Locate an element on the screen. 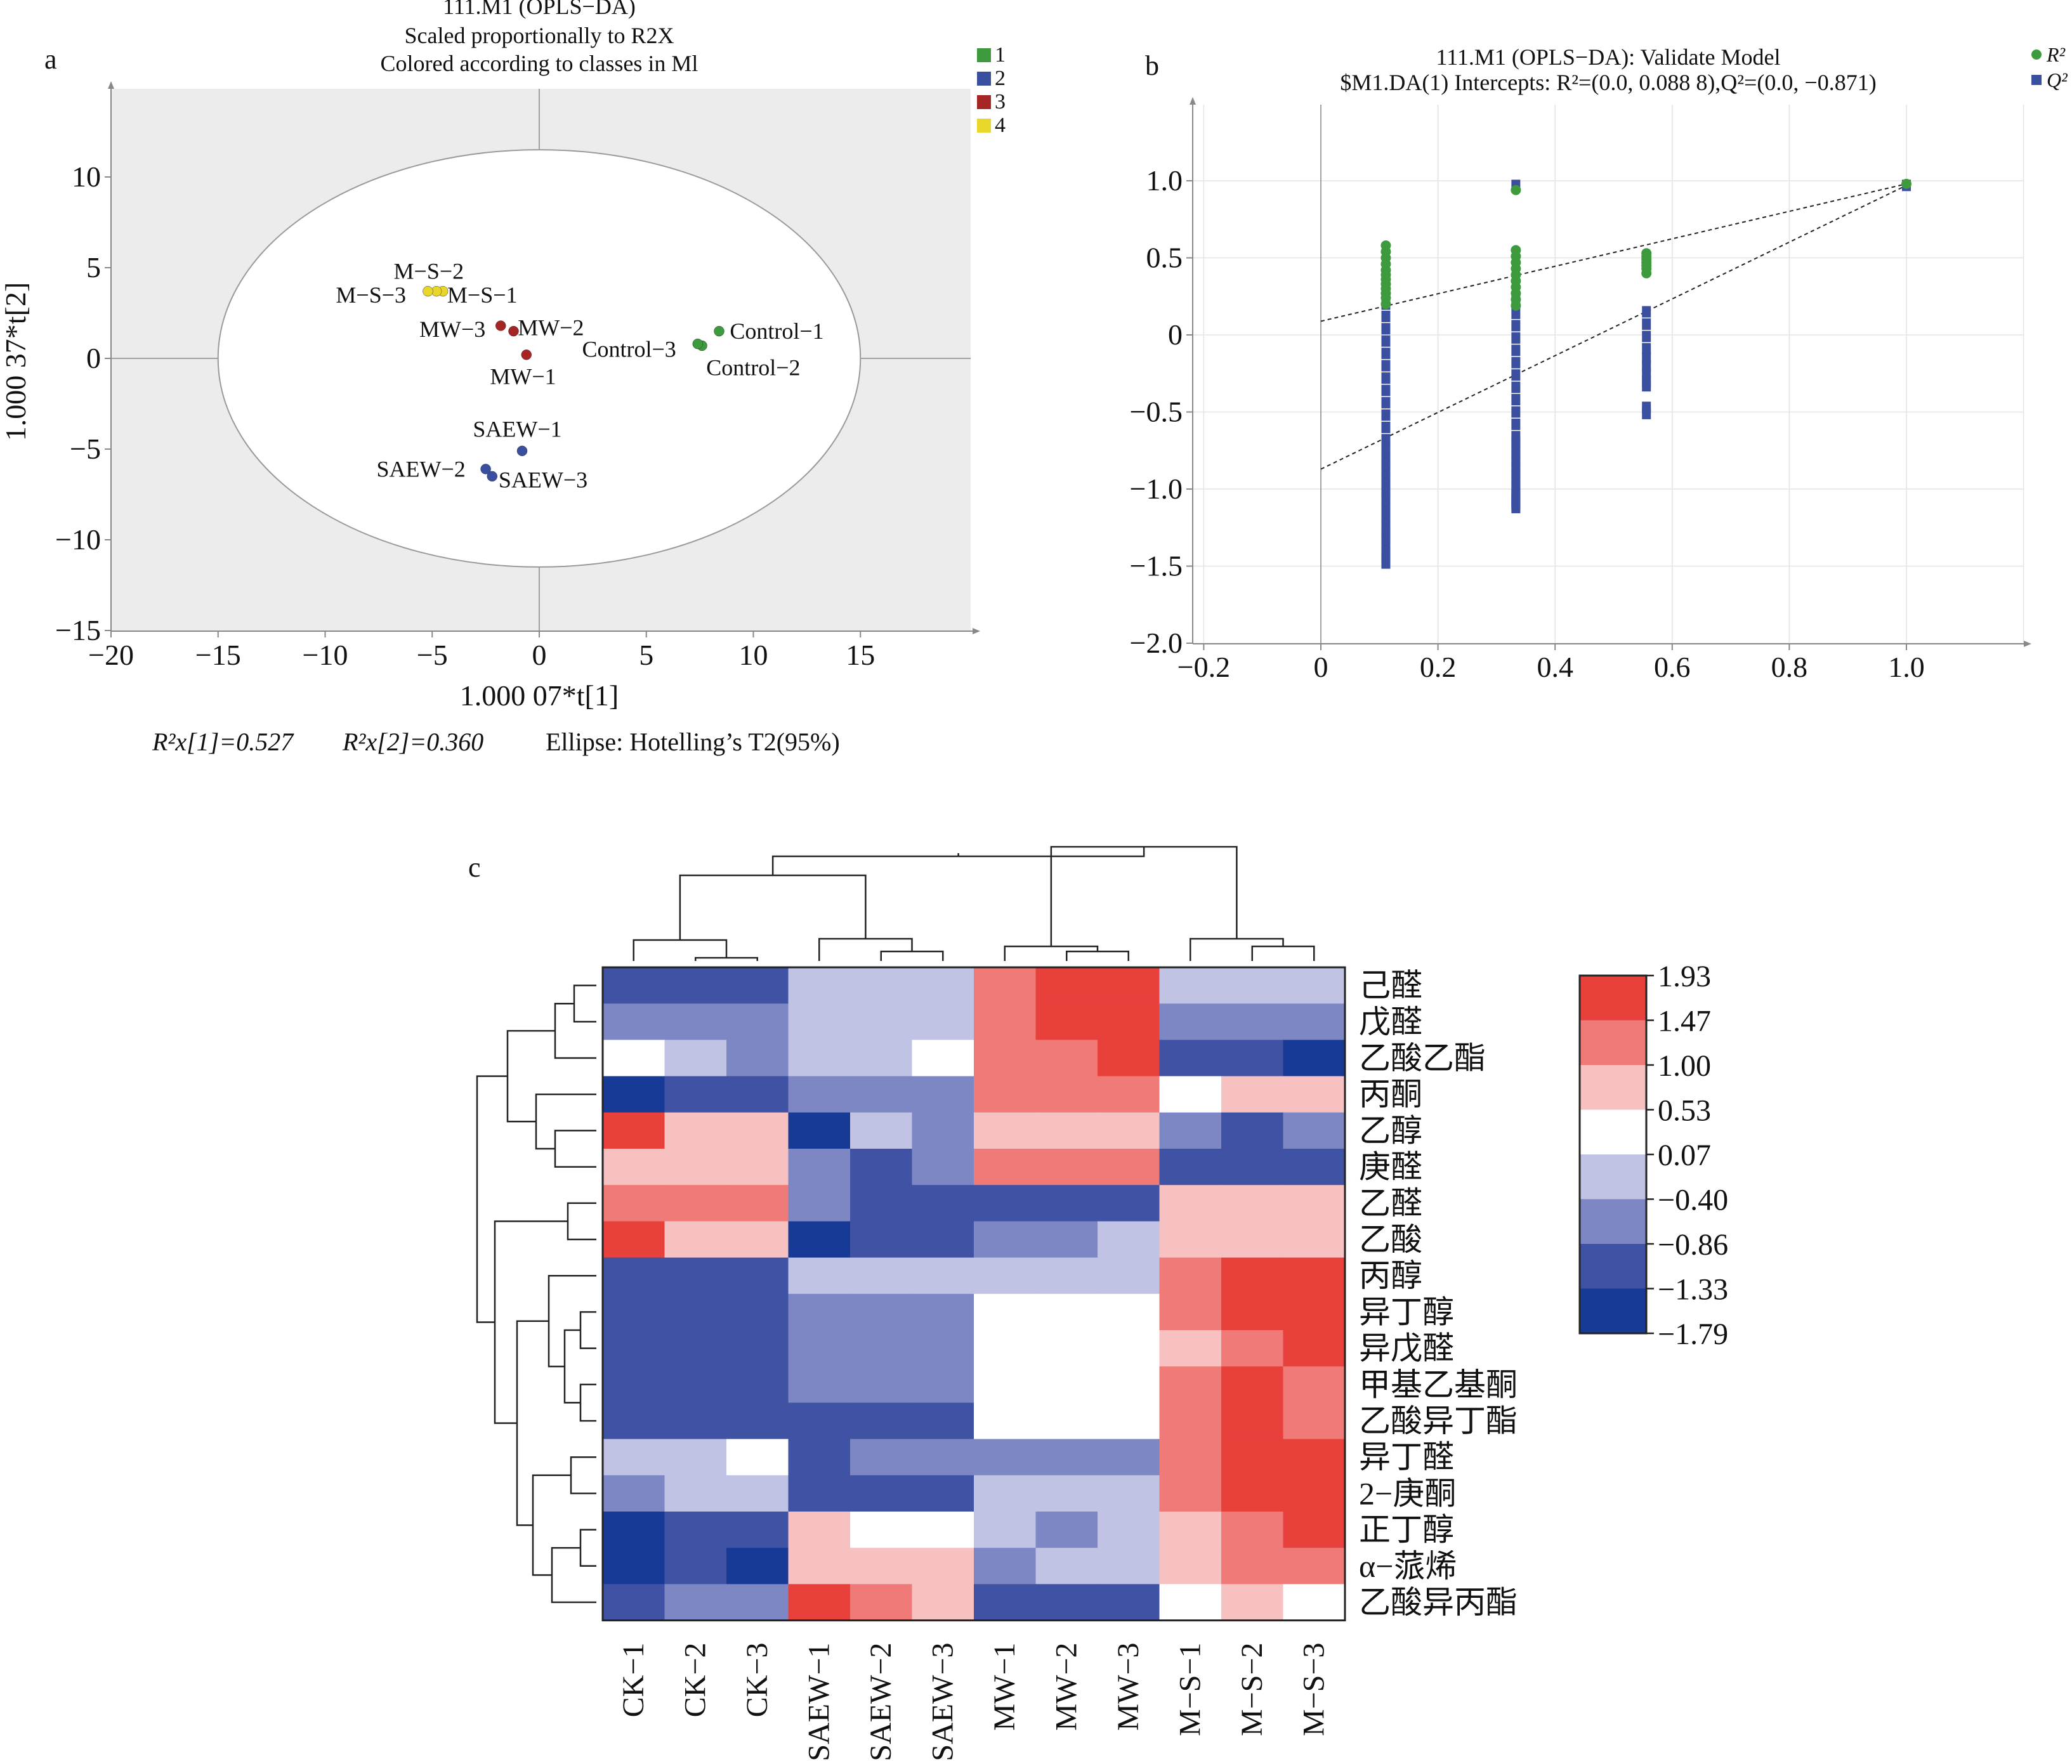  panel-c-column-label: M−S−2 is located at coordinates (1252, 1690).